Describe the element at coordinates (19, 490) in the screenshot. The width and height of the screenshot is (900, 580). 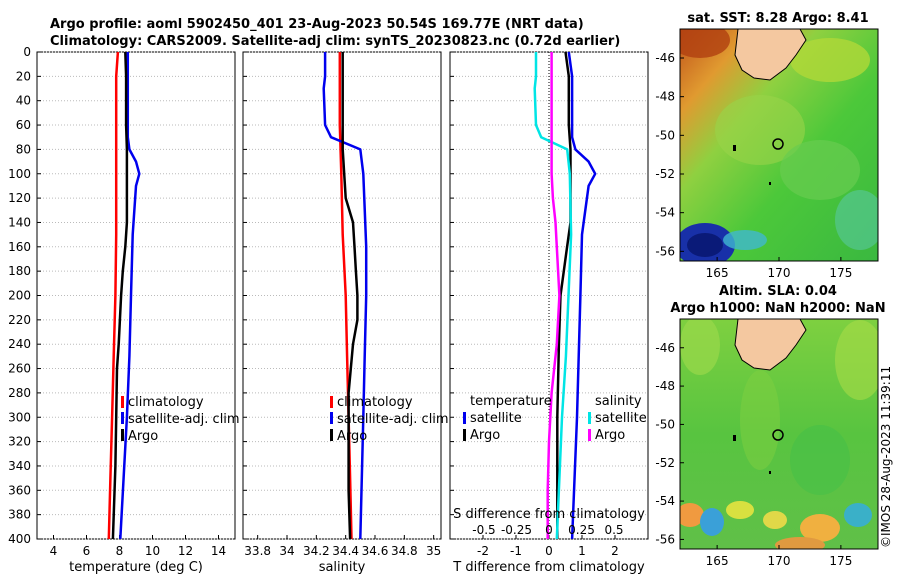
I see `depth-tick-label: 360` at that location.